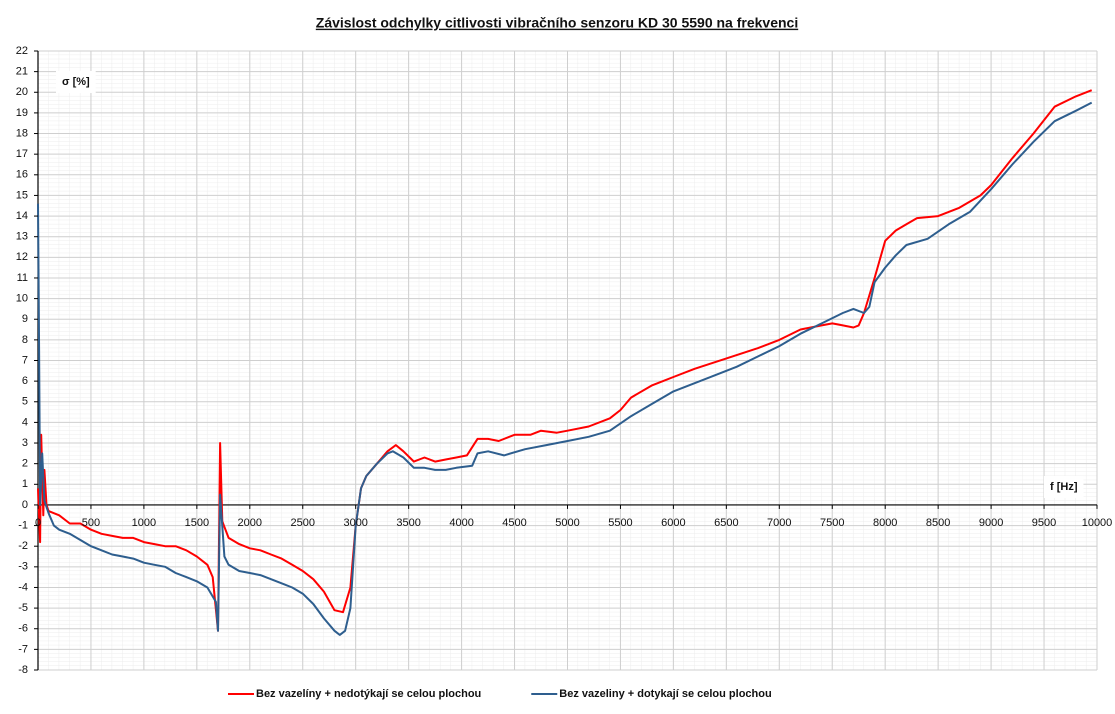 This screenshot has width=1115, height=714. I want to click on x-tick-label: 1500, so click(197, 523).